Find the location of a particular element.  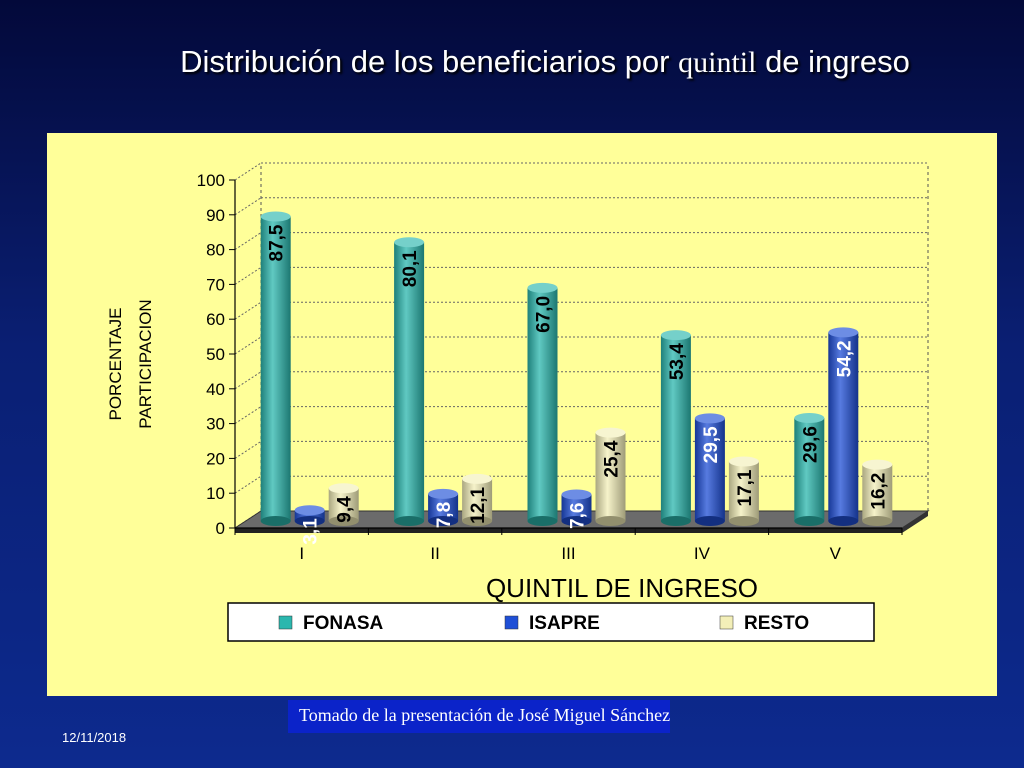

data-label-isapre: 7,6 is located at coordinates (578, 516).